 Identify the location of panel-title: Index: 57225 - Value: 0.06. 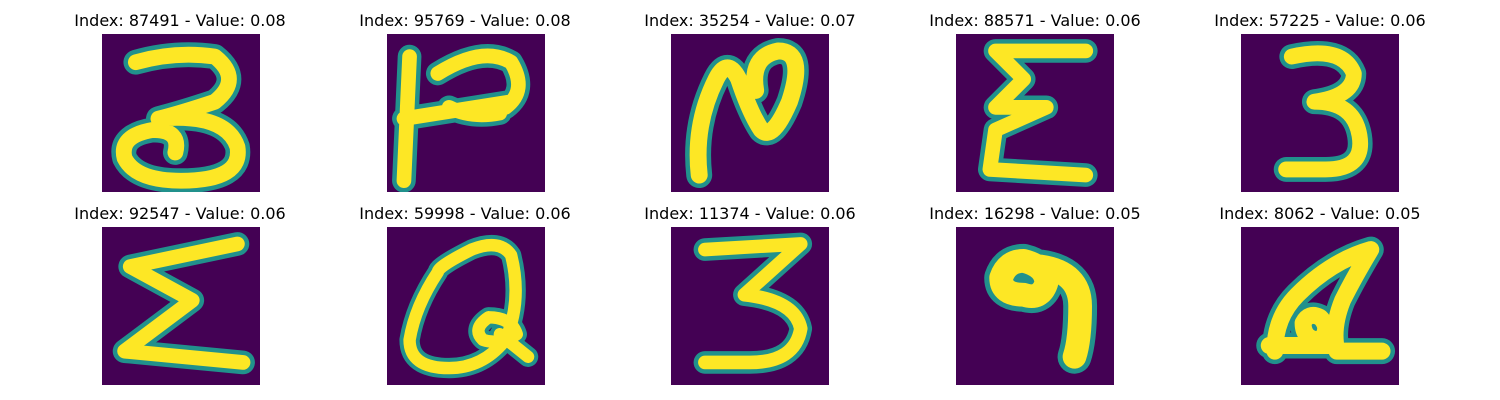
(1320, 20).